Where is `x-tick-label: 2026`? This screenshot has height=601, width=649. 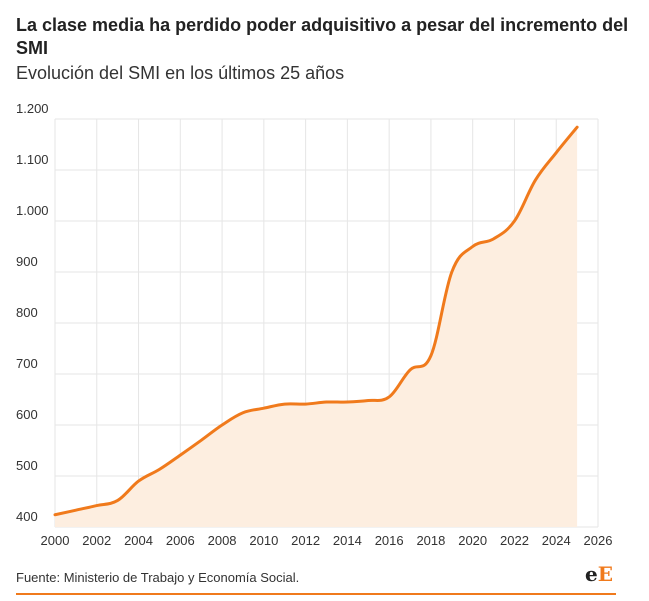
x-tick-label: 2026 is located at coordinates (598, 540).